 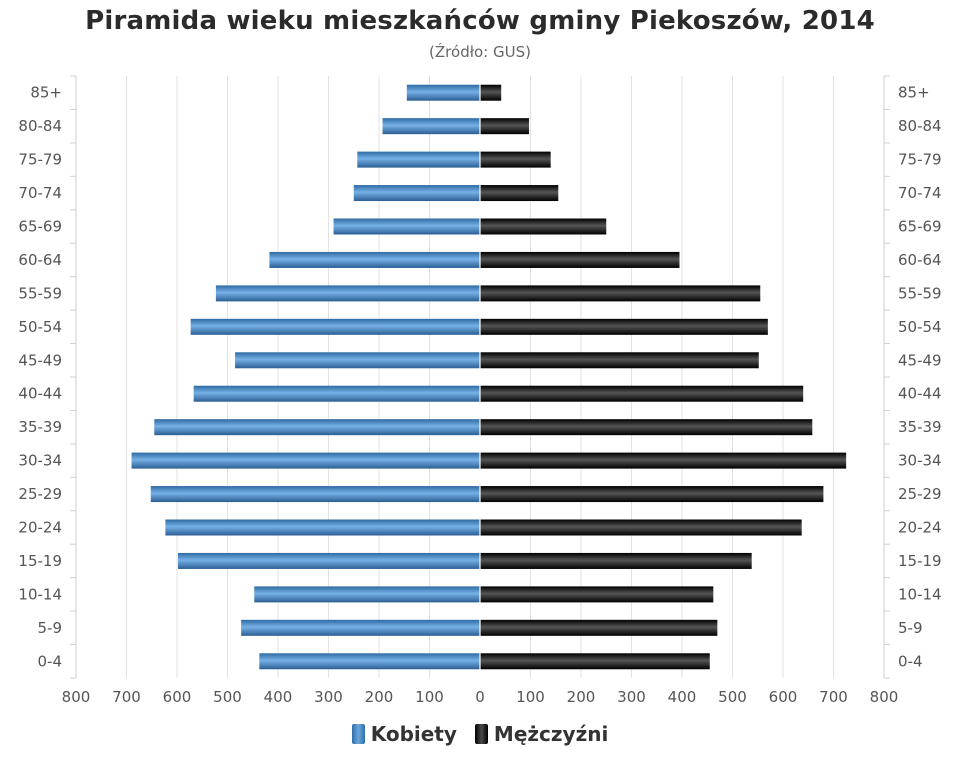 I want to click on category-label-right: 20-24, so click(x=920, y=528).